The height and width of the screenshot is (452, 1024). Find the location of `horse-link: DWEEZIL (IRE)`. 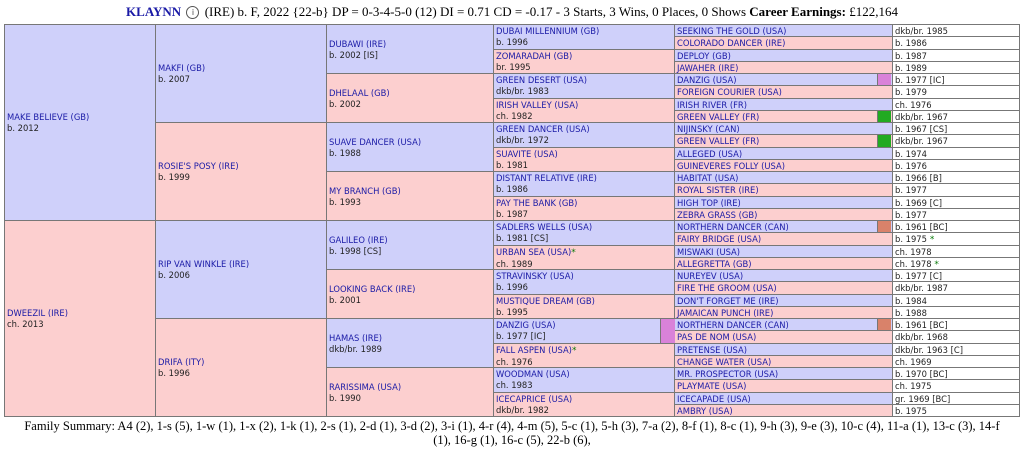

horse-link: DWEEZIL (IRE) is located at coordinates (37, 313).